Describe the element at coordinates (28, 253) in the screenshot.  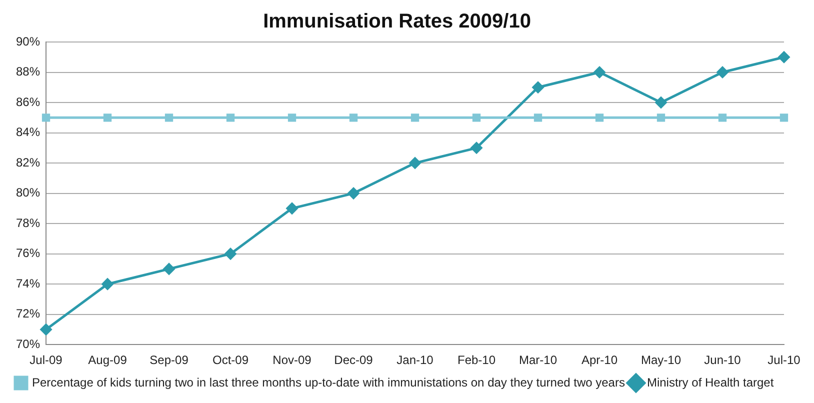
I see `y-tick-label: 76%` at that location.